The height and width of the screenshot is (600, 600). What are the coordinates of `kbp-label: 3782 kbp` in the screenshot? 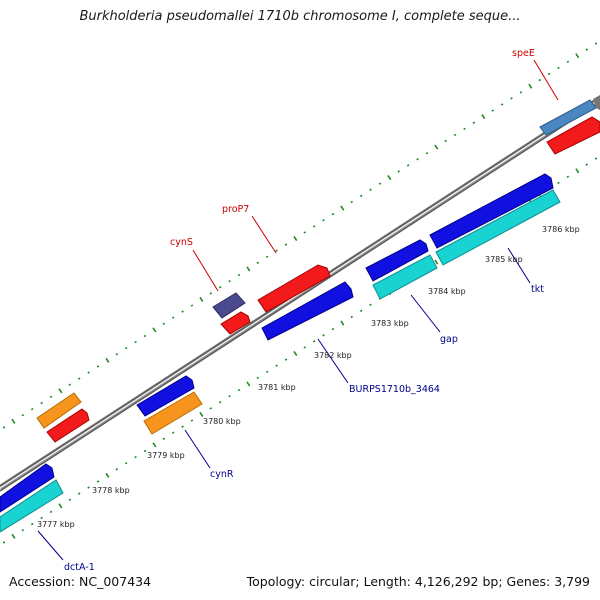 It's located at (333, 355).